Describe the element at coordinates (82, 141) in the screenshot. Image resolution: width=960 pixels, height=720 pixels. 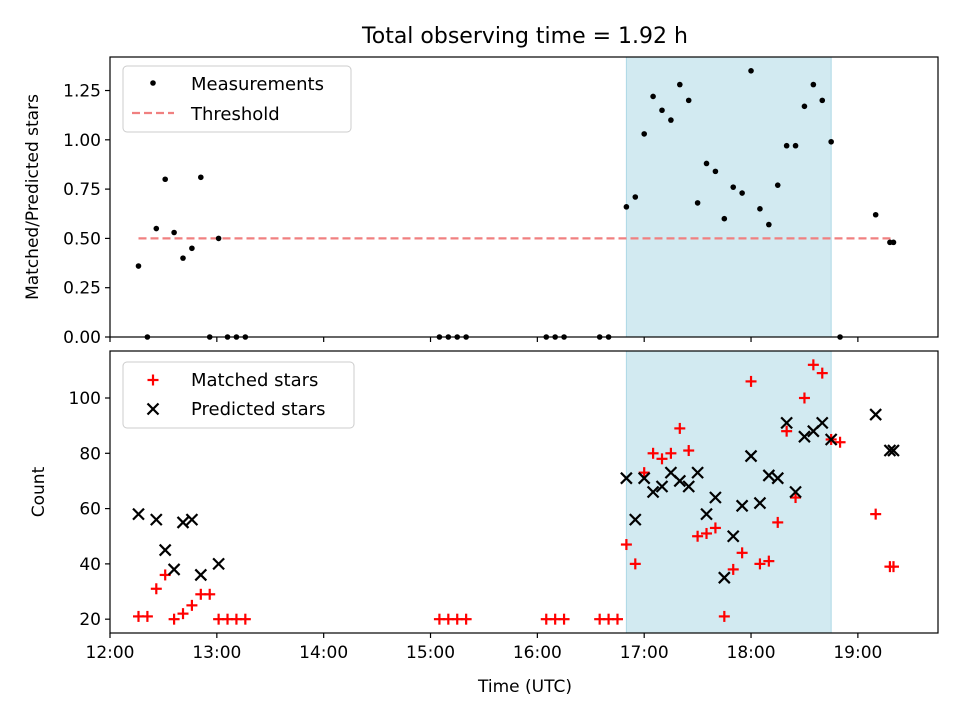
I see `y-tick-label: 1.00` at that location.